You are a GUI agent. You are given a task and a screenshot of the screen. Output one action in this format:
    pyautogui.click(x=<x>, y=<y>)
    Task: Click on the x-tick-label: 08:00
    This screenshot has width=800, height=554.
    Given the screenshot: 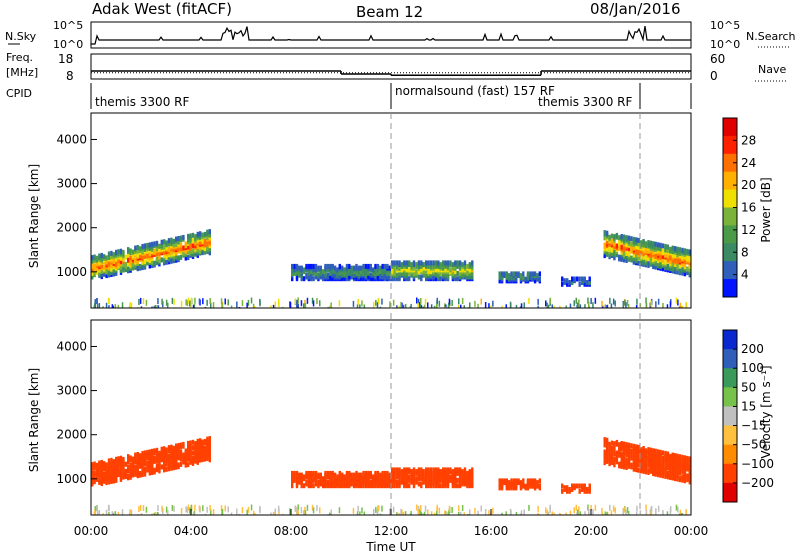 What is the action you would take?
    pyautogui.click(x=291, y=531)
    